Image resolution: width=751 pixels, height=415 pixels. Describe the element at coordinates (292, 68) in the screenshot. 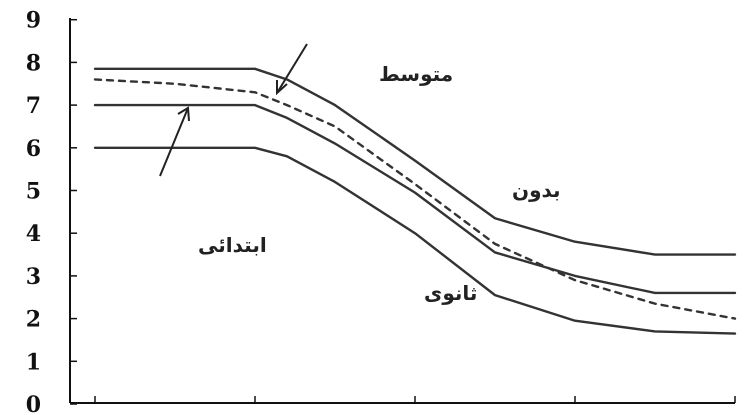

I see `arrow-motavasset` at that location.